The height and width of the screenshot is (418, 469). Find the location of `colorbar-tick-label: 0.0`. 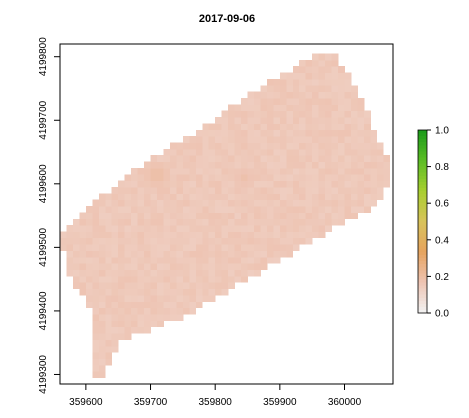

colorbar-tick-label: 0.0 is located at coordinates (442, 314).